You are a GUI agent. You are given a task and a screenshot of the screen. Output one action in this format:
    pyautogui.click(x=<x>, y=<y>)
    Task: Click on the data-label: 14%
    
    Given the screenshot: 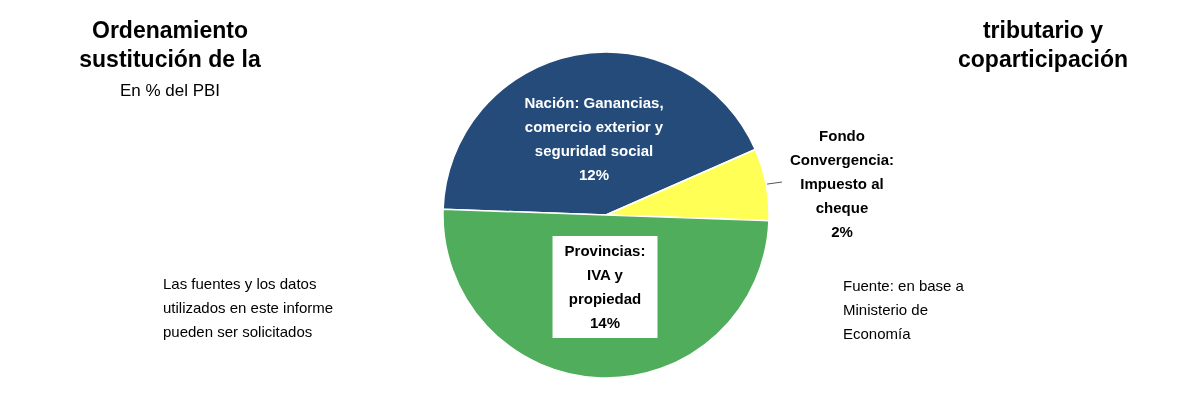 What is the action you would take?
    pyautogui.click(x=605, y=322)
    